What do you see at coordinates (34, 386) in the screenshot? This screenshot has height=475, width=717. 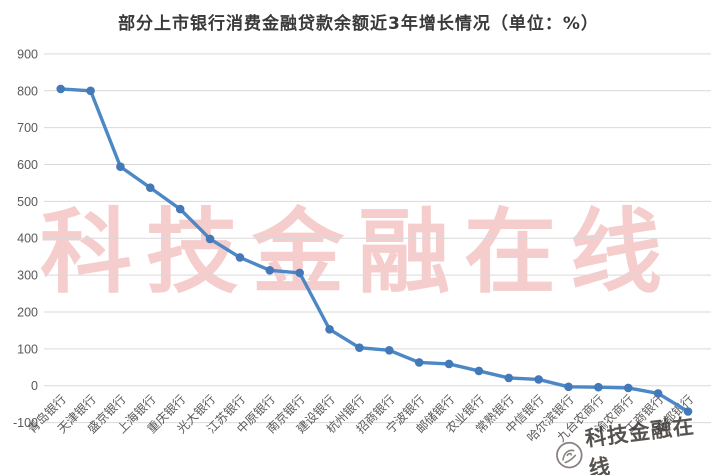 I see `y-tick-label: 0` at bounding box center [34, 386].